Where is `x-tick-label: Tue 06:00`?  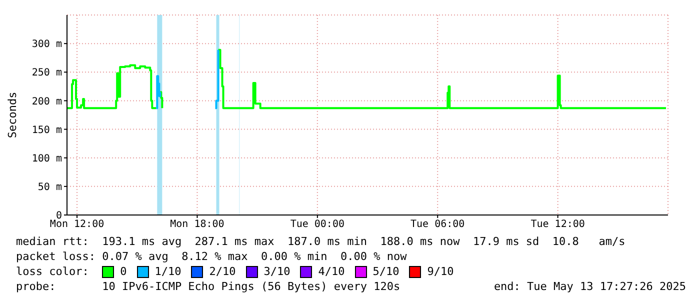 x-tick-label: Tue 06:00 is located at coordinates (437, 224).